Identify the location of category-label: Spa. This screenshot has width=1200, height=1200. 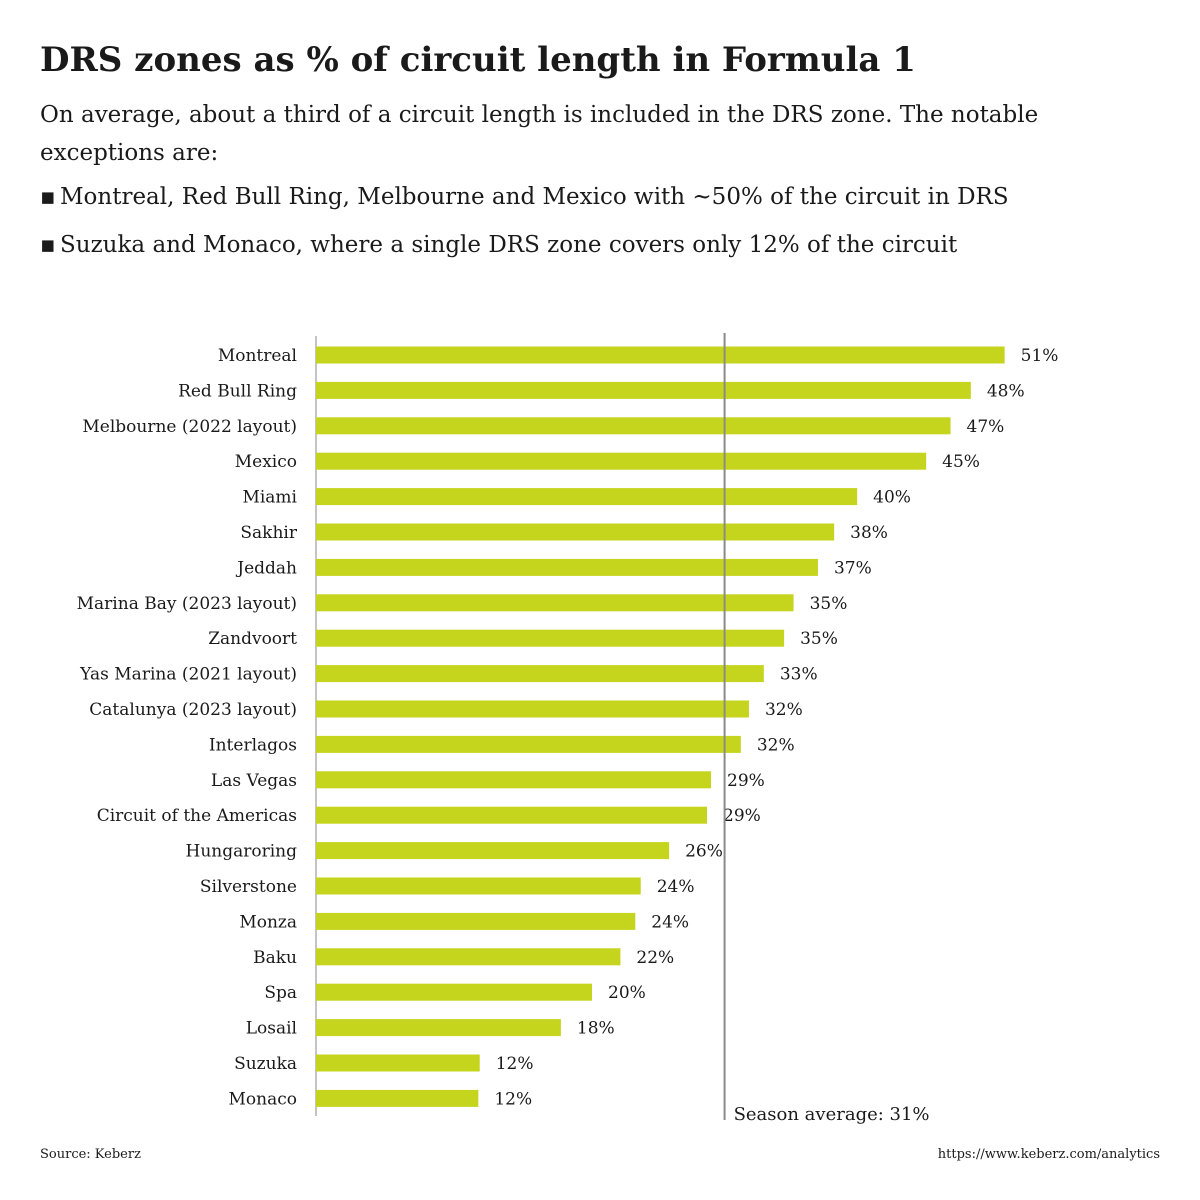
(280, 993).